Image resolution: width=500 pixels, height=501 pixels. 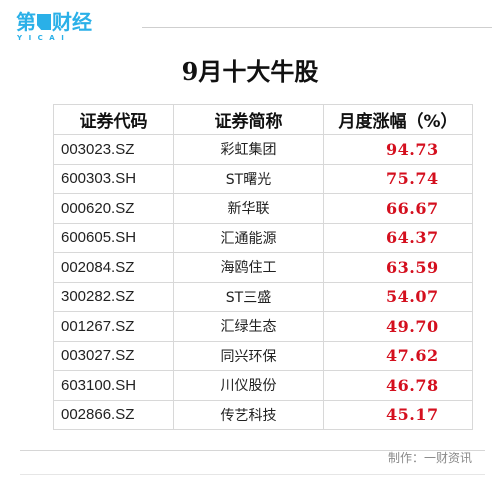 What do you see at coordinates (248, 296) in the screenshot?
I see `cell-name: ST三盛` at bounding box center [248, 296].